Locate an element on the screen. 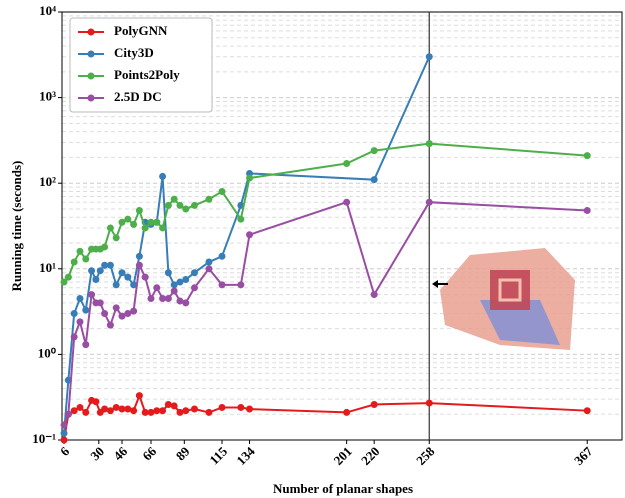 The height and width of the screenshot is (498, 625). x-tick-label: 89 is located at coordinates (183, 453).